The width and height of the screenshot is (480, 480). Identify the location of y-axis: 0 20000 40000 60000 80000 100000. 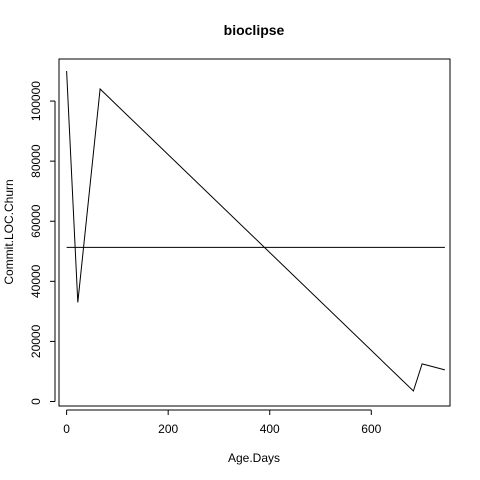
(42, 243).